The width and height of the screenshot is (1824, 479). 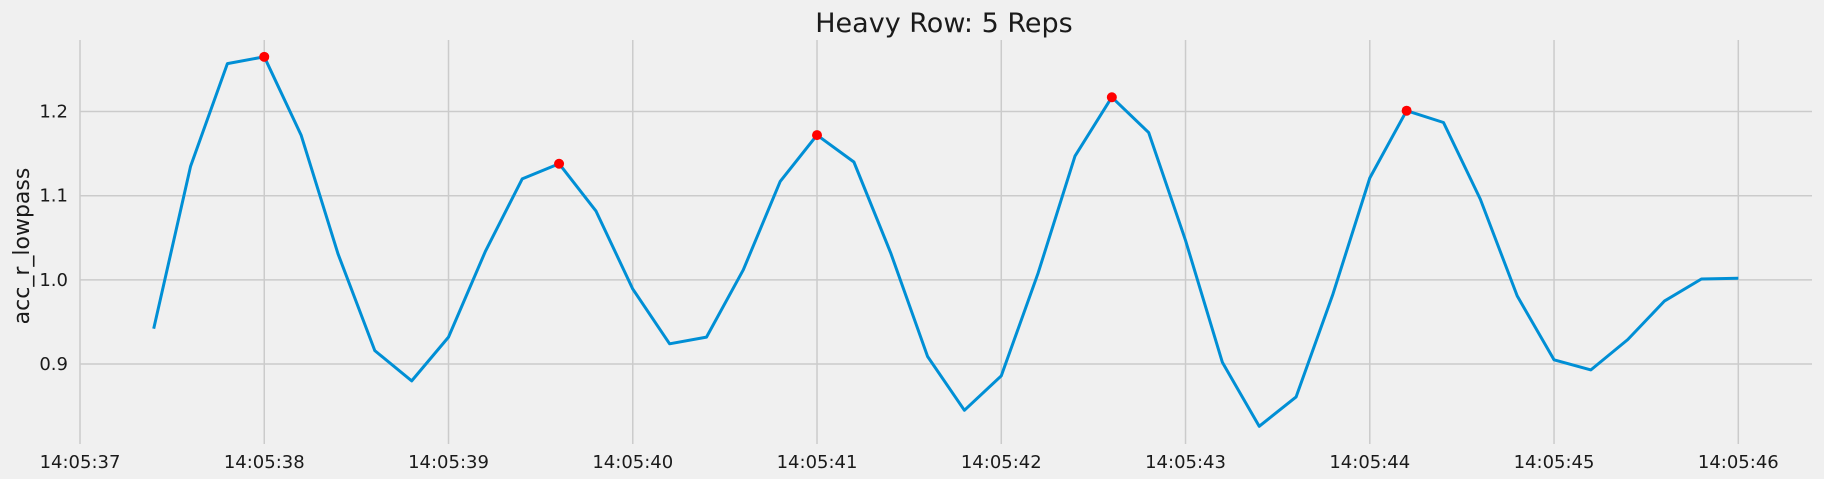 I want to click on y-tick-label: 1.1, so click(x=53, y=196).